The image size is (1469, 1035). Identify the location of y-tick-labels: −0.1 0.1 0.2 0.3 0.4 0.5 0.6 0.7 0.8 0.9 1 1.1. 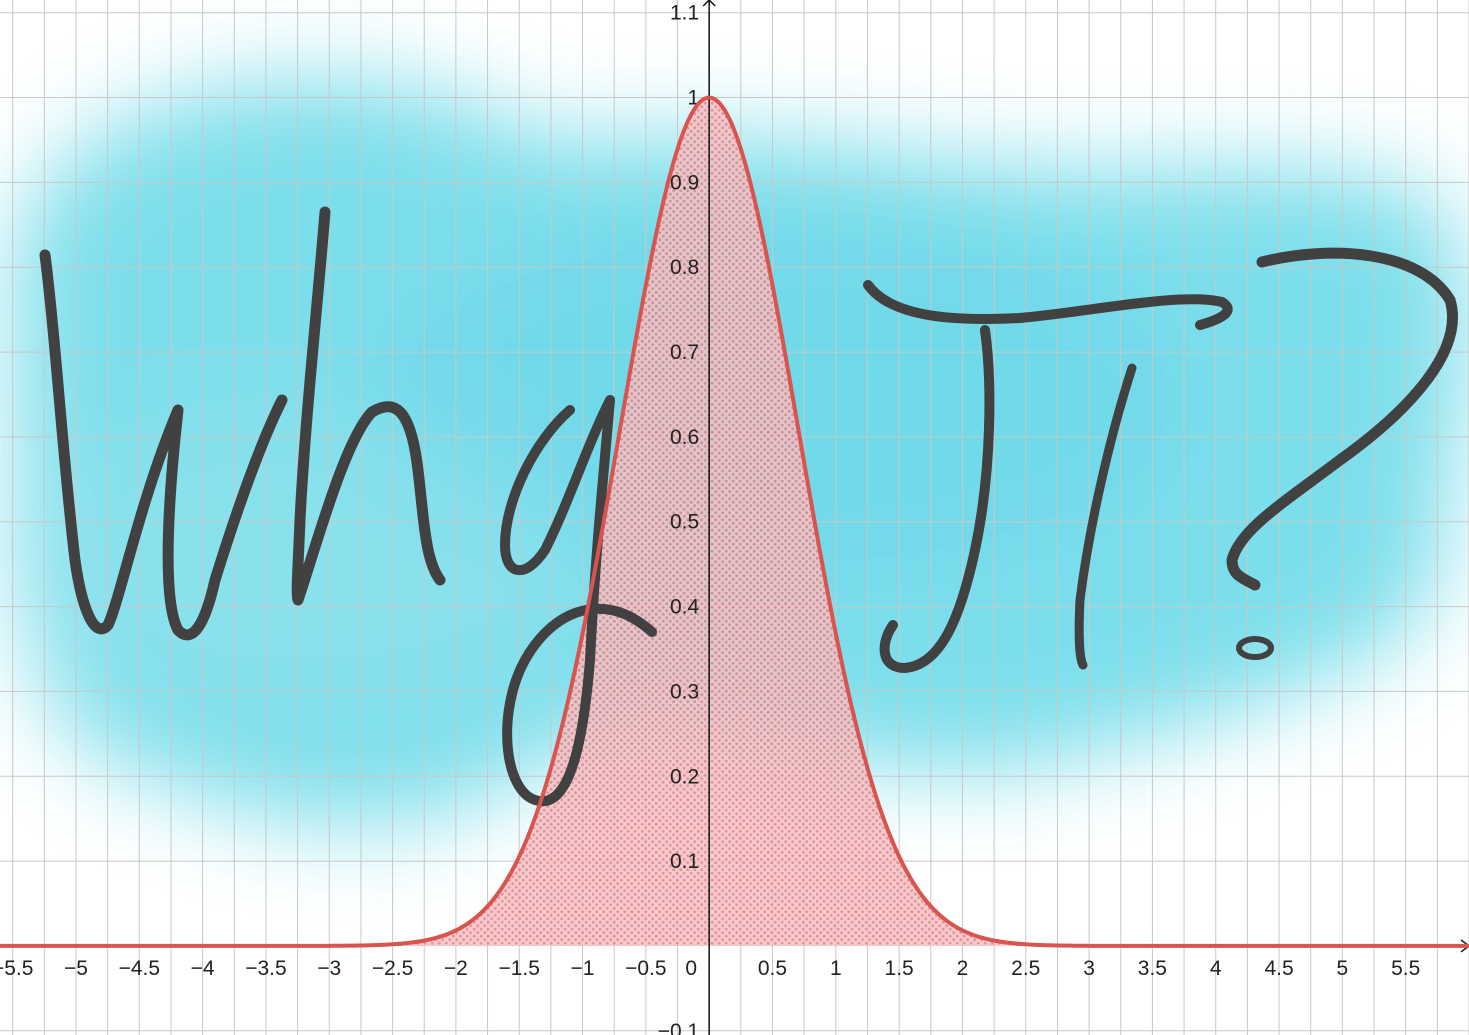
(679, 518).